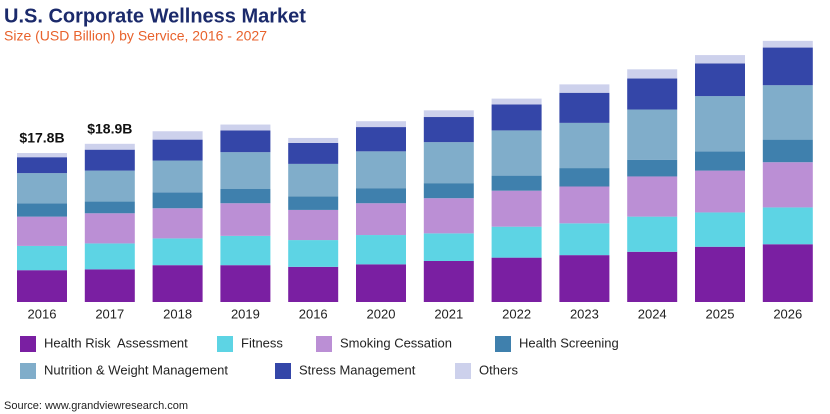  What do you see at coordinates (499, 369) in the screenshot?
I see `legend-label: Others` at bounding box center [499, 369].